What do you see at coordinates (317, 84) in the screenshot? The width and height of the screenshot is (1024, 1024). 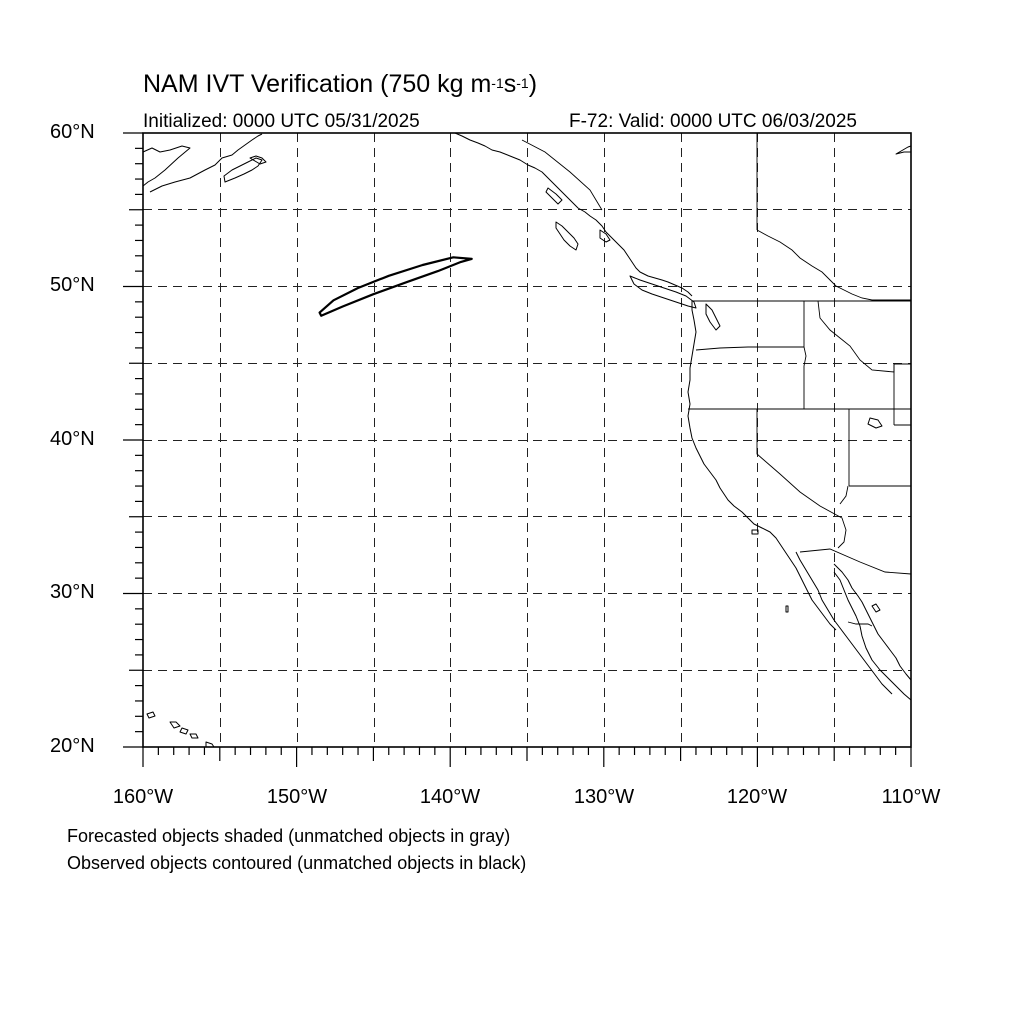 I see `title-prefix: NAM IVT Verification (750 kg m` at bounding box center [317, 84].